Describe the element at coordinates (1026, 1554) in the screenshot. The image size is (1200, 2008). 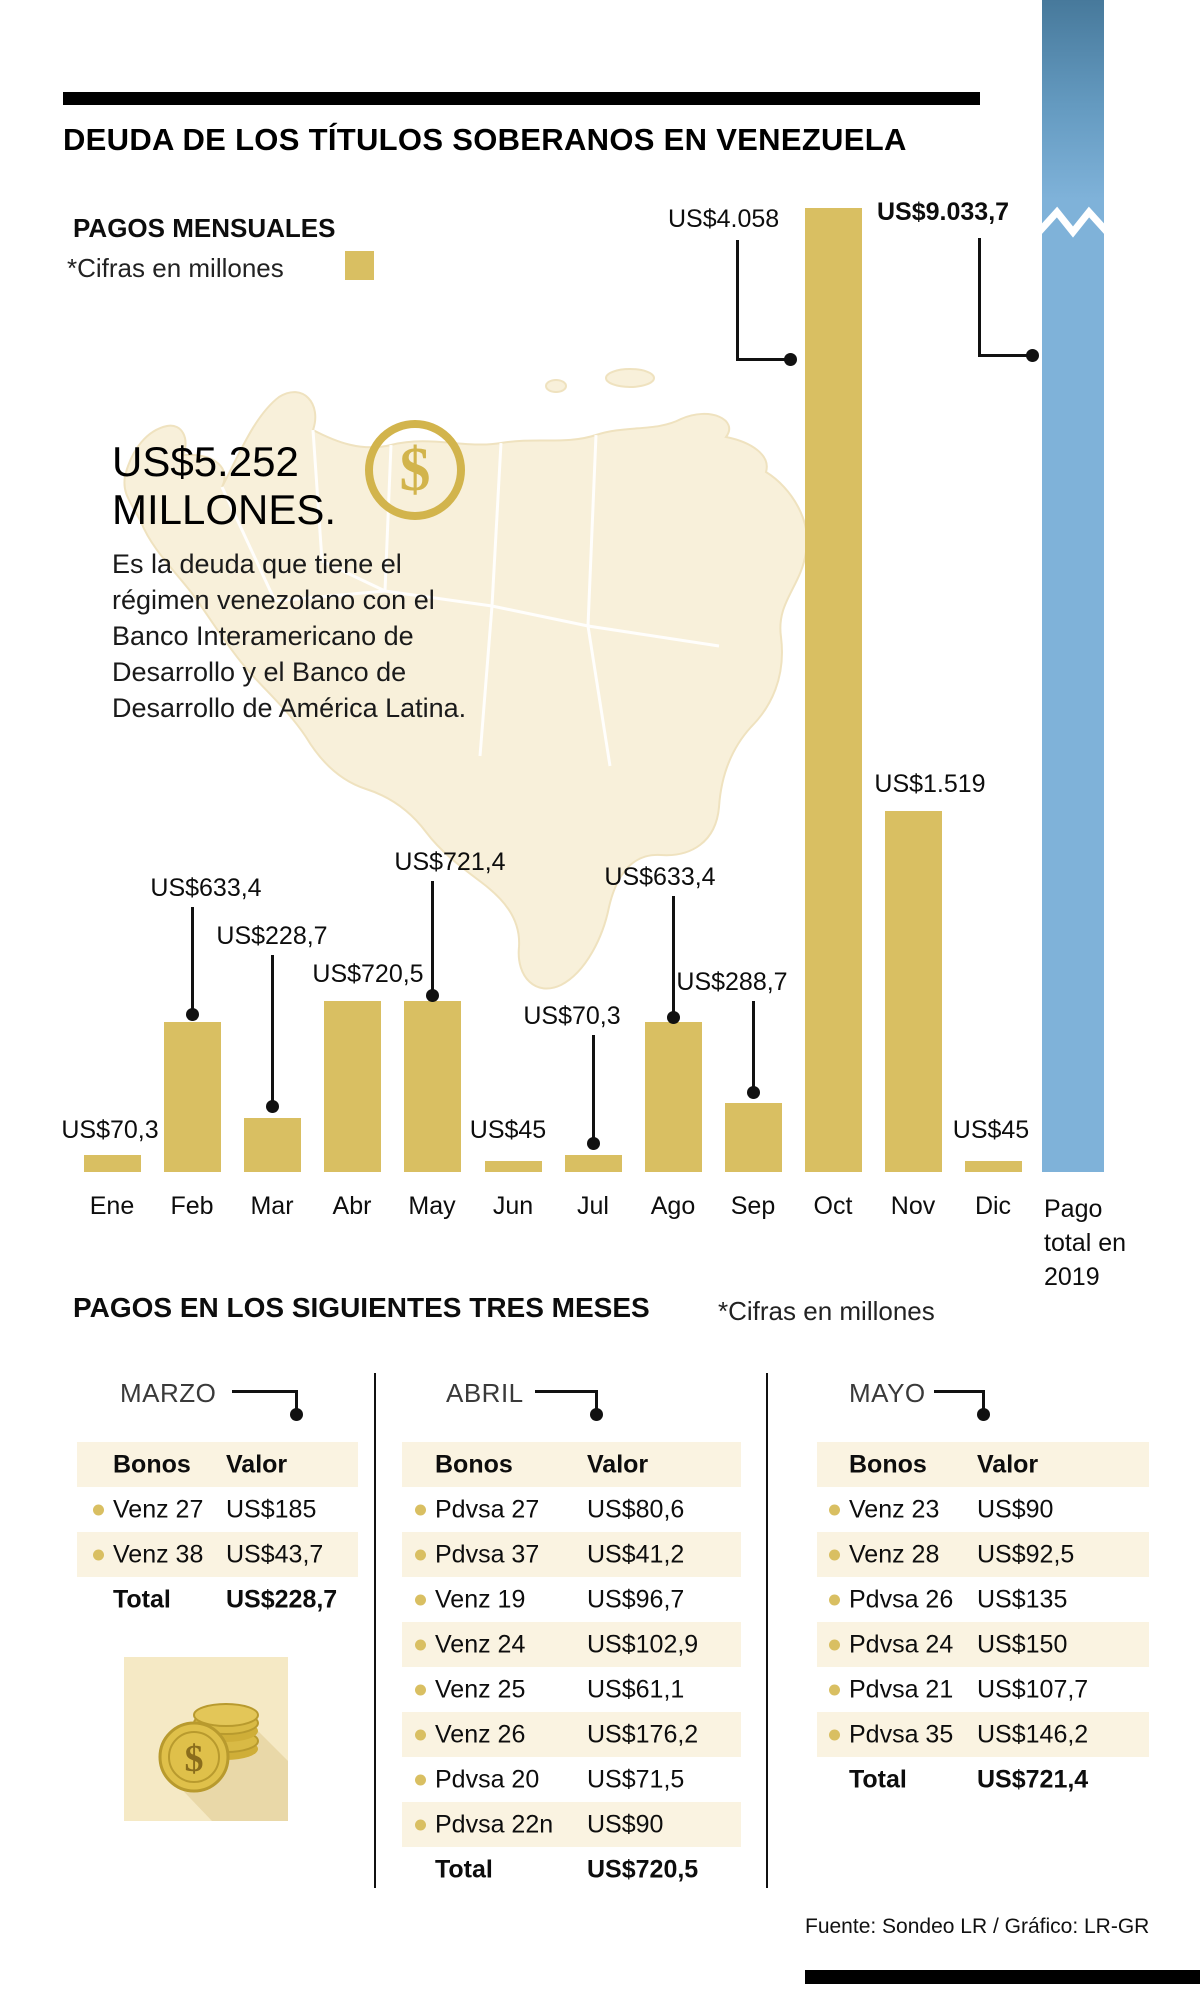
I see `bond-value: US$92,5` at that location.